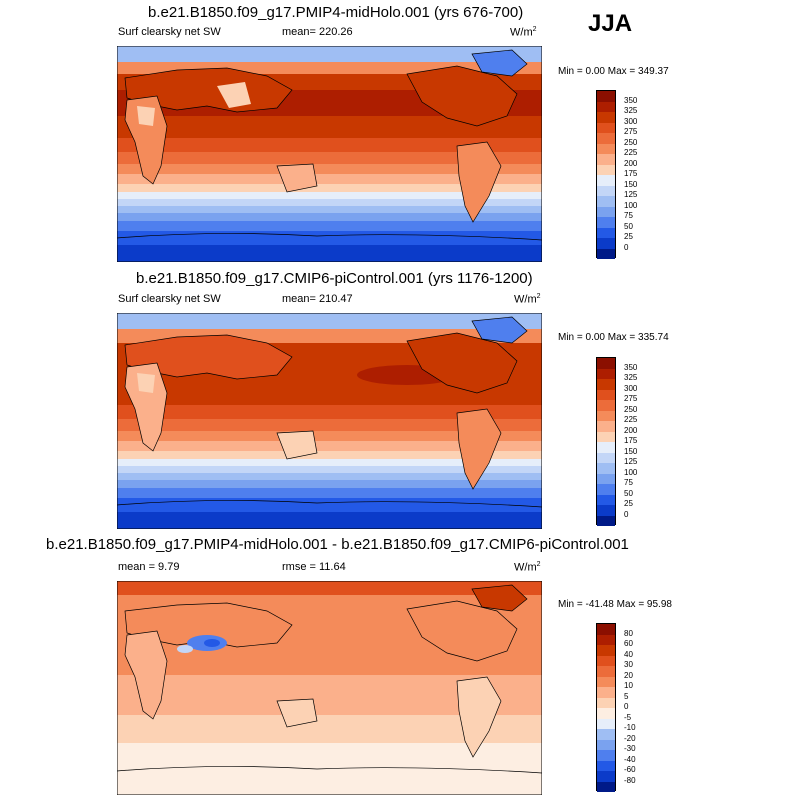  What do you see at coordinates (628, 664) in the screenshot?
I see `colorbar-tick-label: 30` at bounding box center [628, 664].